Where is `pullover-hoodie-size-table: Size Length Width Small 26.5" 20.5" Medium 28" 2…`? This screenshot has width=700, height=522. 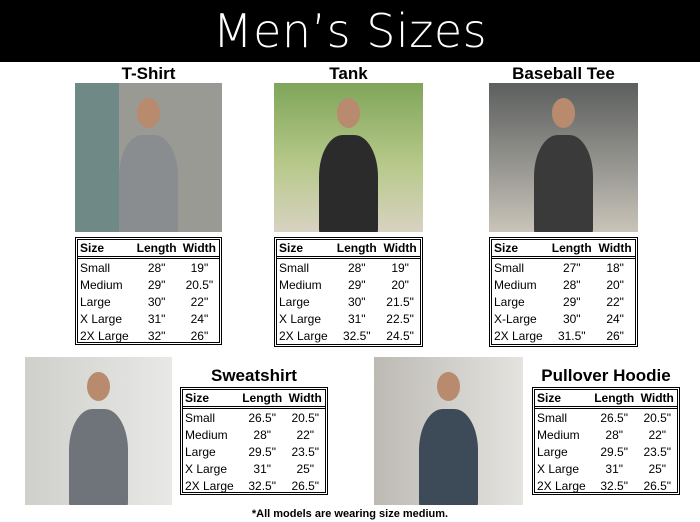
pullover-hoodie-size-table: Size Length Width Small 26.5" 20.5" Medium 28" 2… is located at coordinates (606, 441).